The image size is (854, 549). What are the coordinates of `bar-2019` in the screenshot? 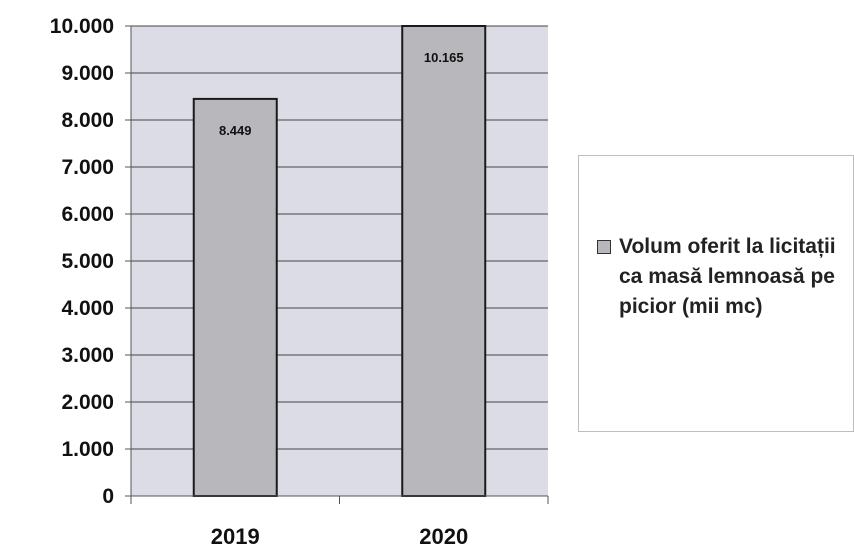 It's located at (235, 297).